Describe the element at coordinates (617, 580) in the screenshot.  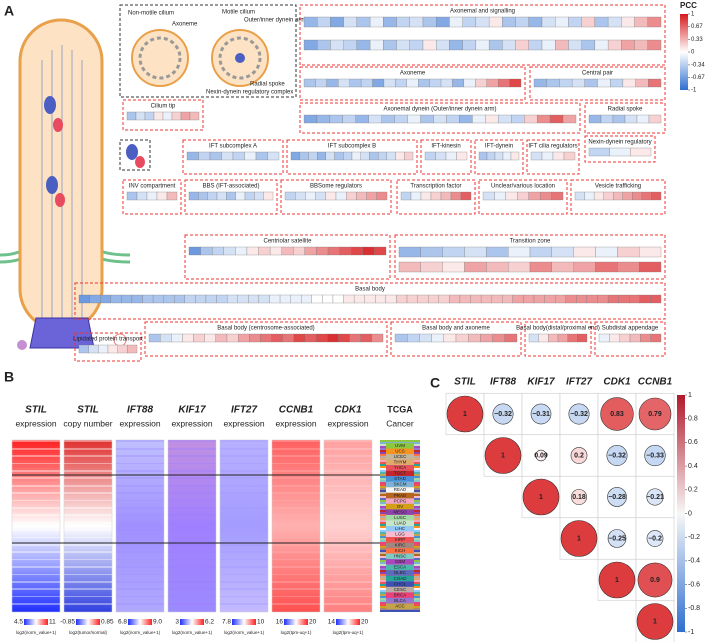
I see `correlation-label: 1` at that location.